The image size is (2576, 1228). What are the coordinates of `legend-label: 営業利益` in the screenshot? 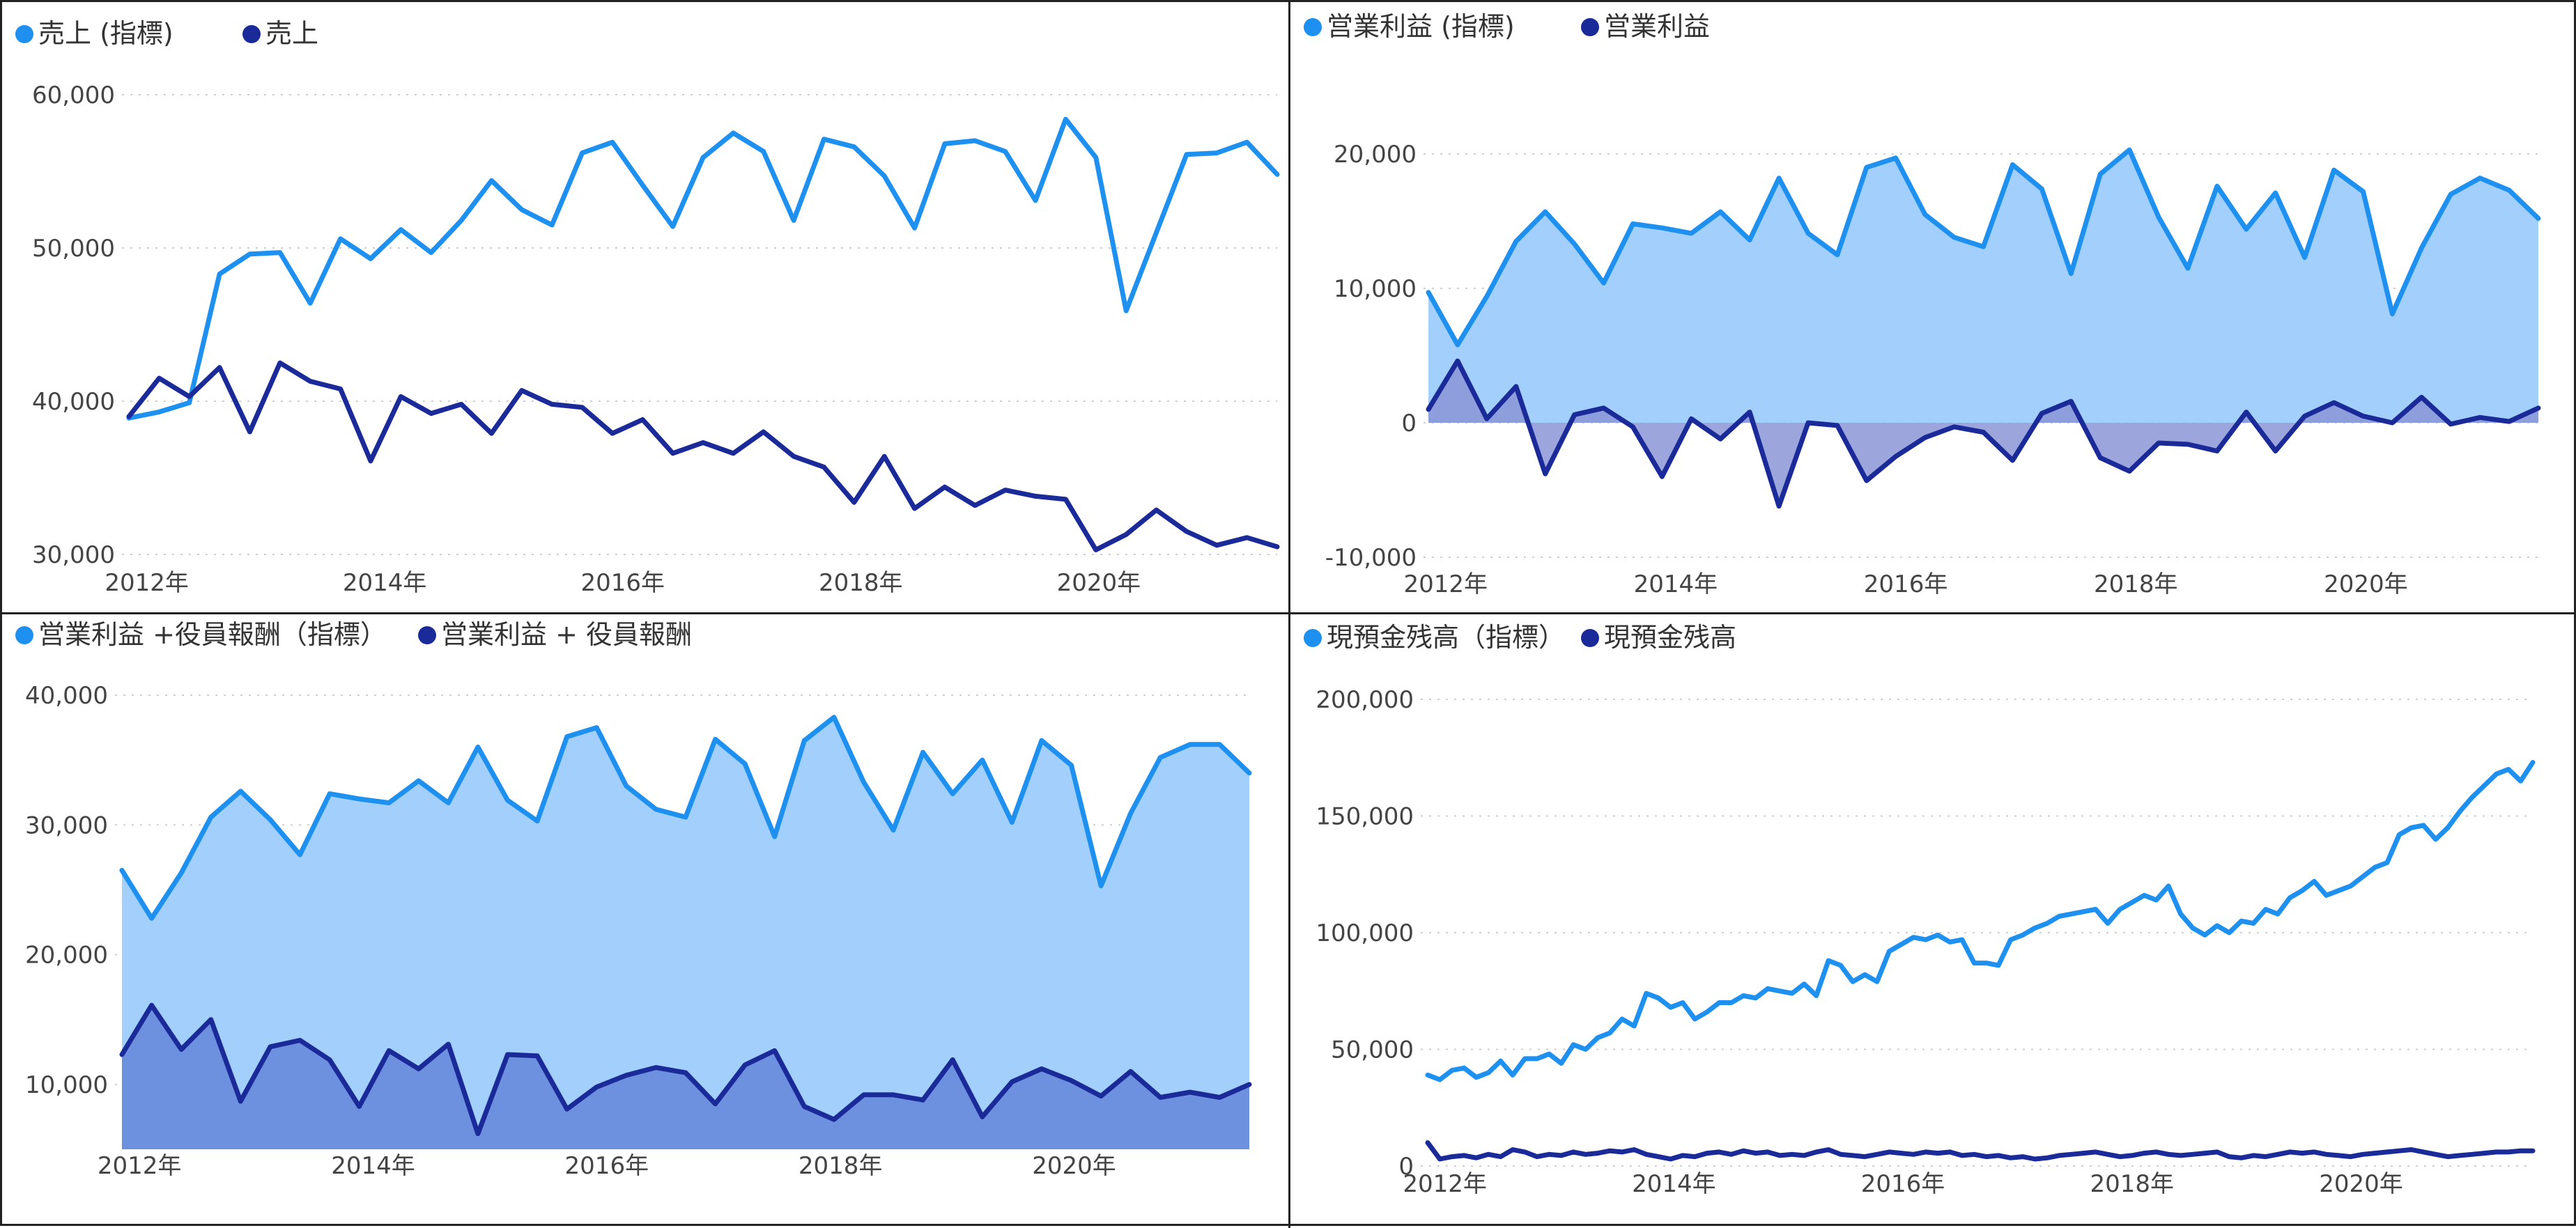 It's located at (1657, 27).